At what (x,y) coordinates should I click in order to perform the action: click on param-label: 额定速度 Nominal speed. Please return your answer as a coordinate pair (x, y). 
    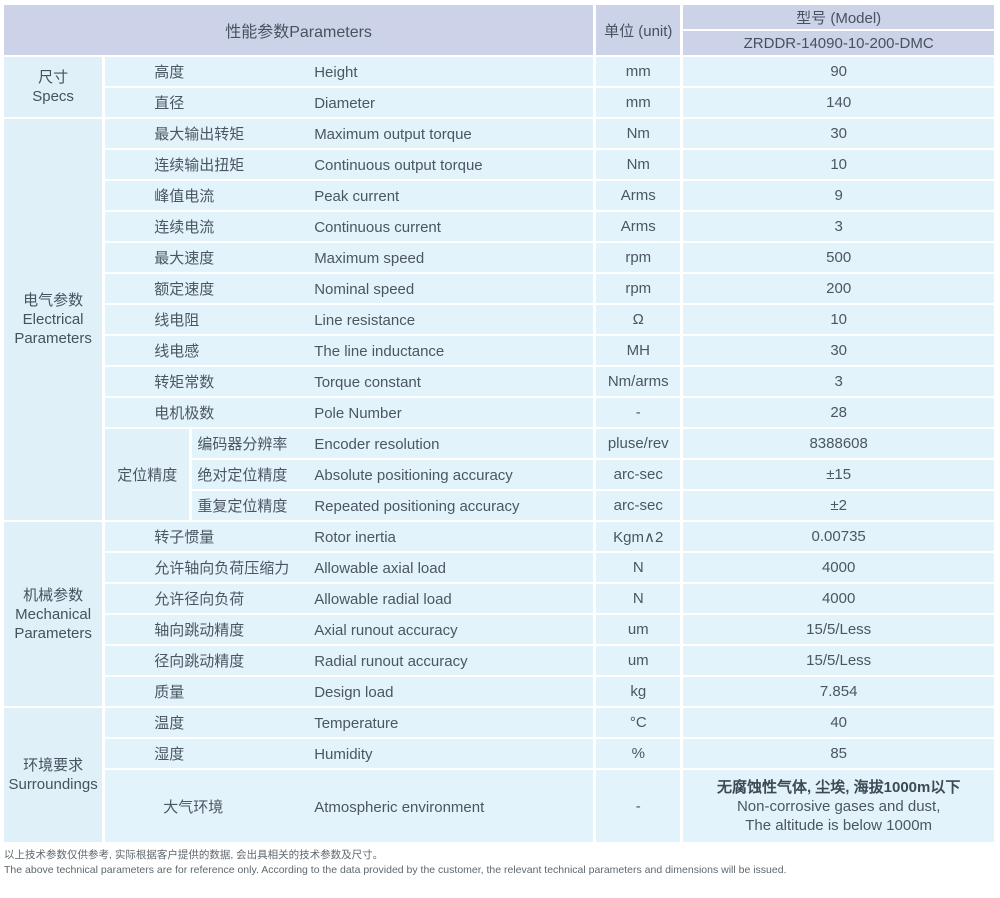
    Looking at the image, I should click on (349, 288).